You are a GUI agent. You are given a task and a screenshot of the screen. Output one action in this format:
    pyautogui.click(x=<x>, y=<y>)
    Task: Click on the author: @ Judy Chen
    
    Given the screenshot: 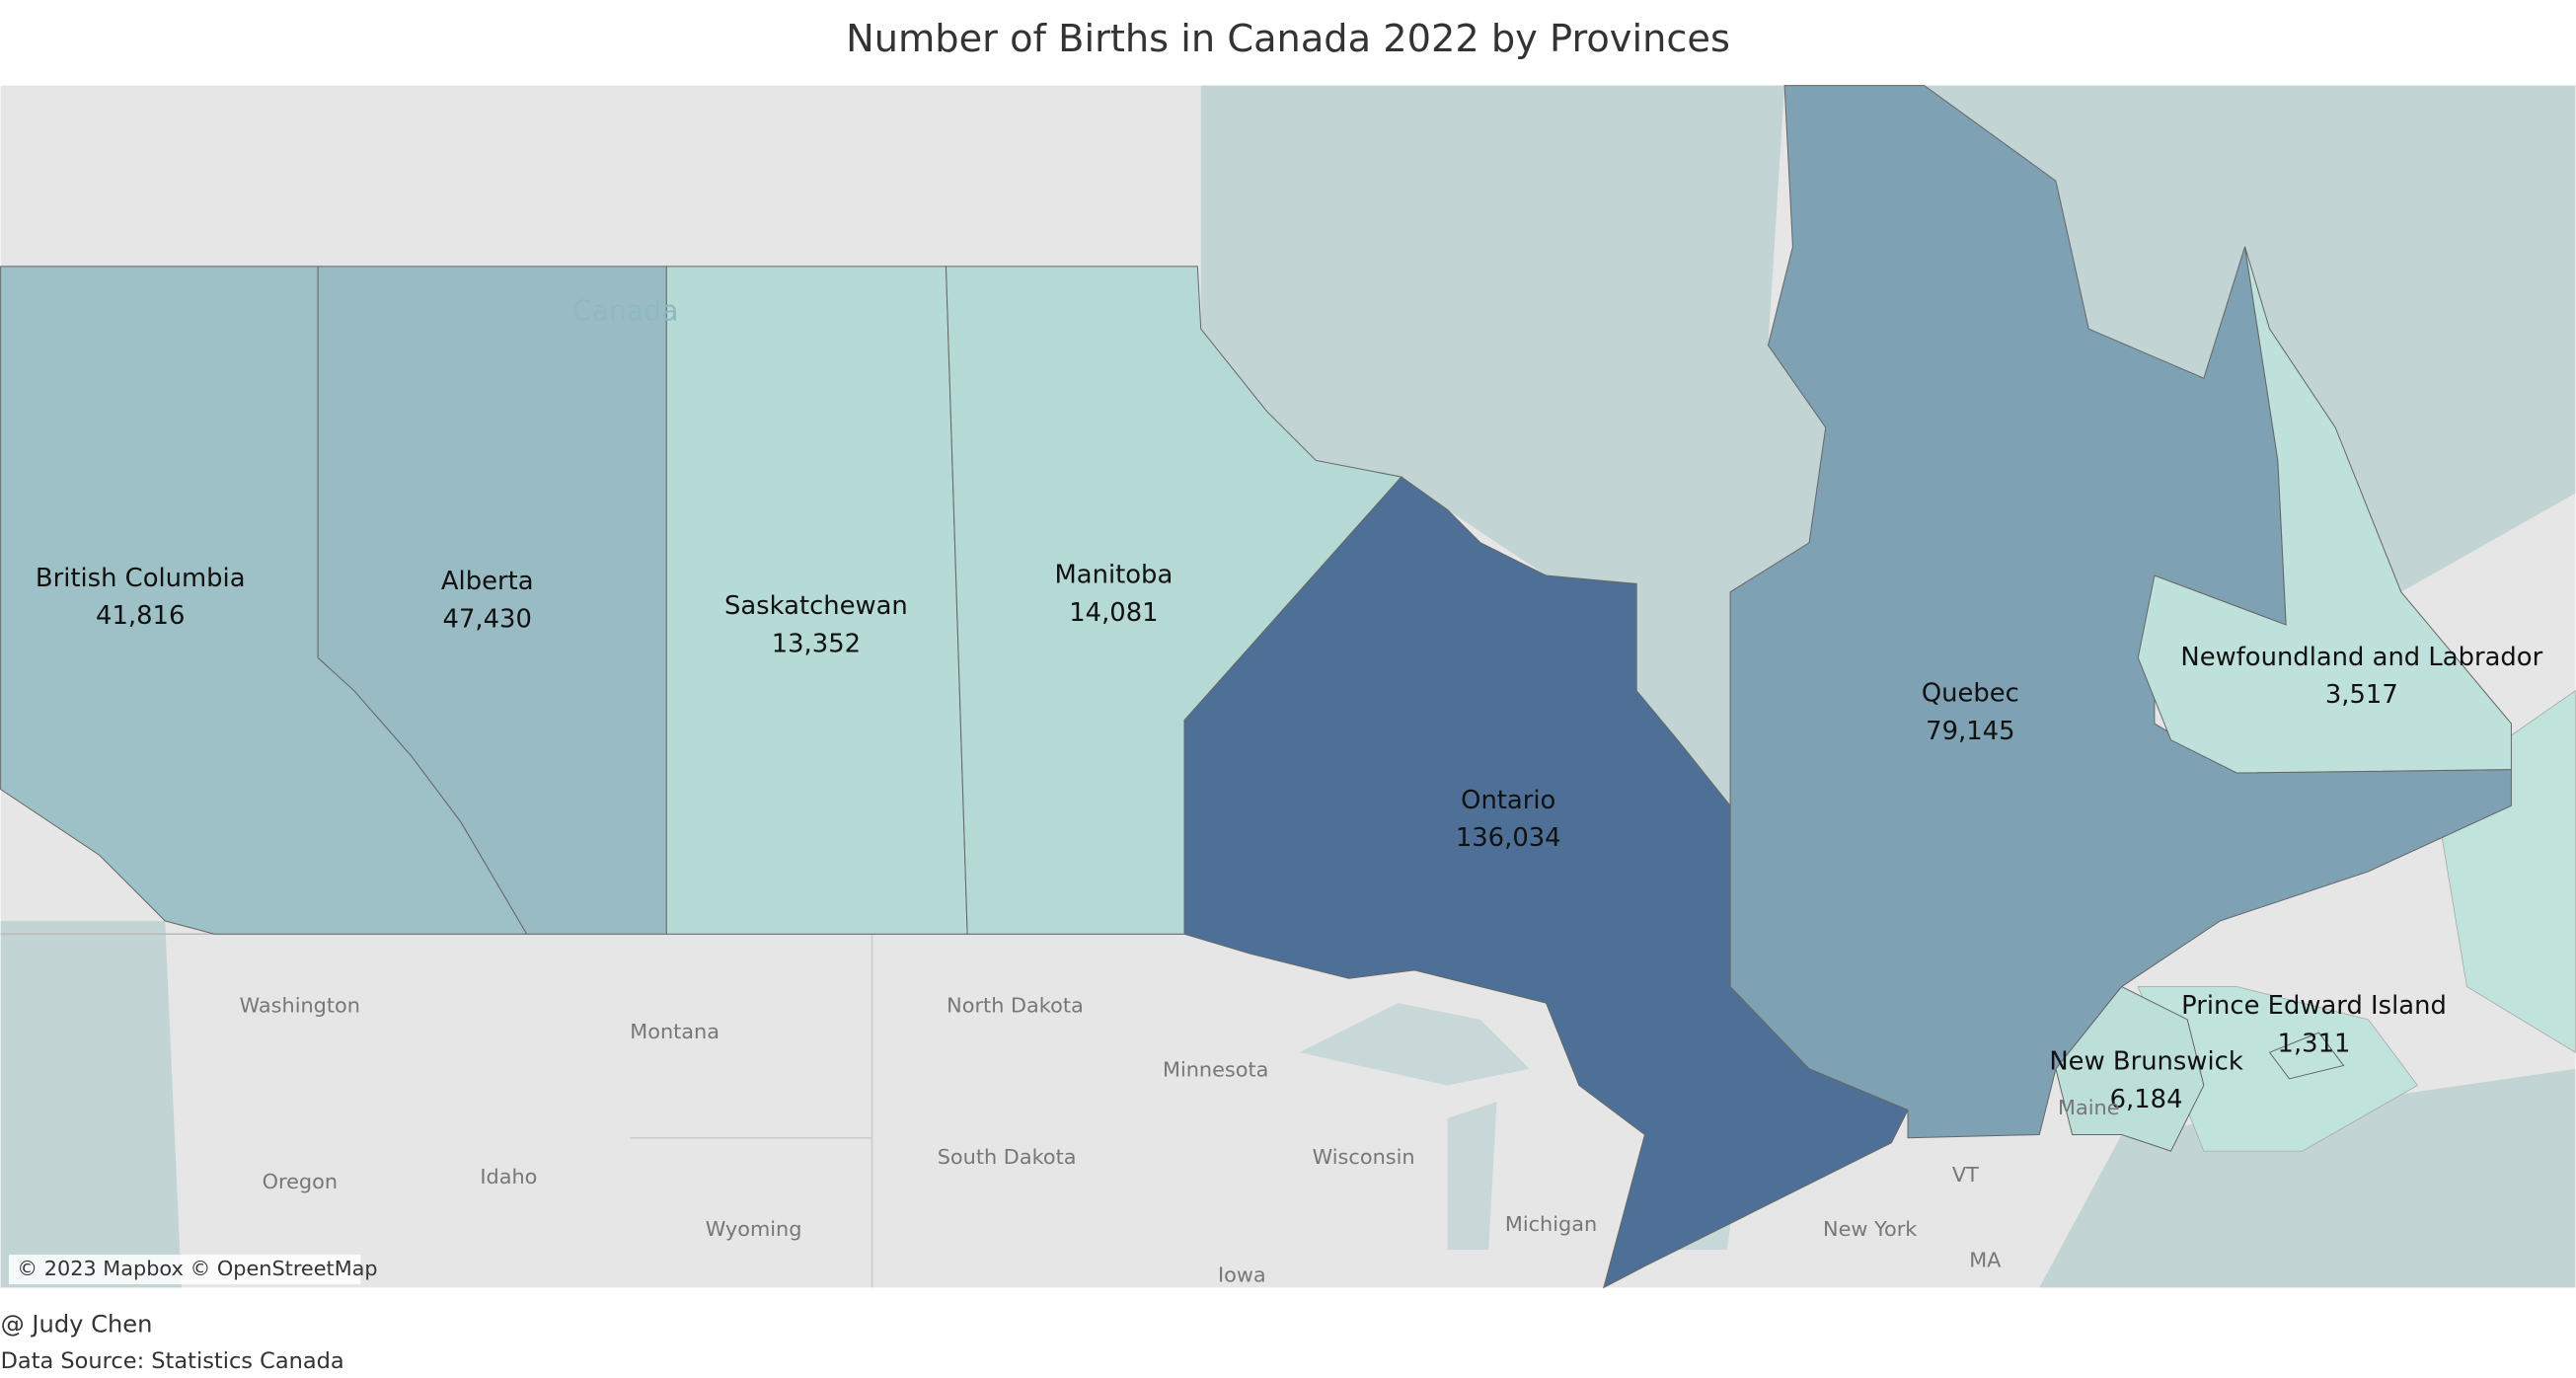 What is the action you would take?
    pyautogui.click(x=77, y=1325)
    